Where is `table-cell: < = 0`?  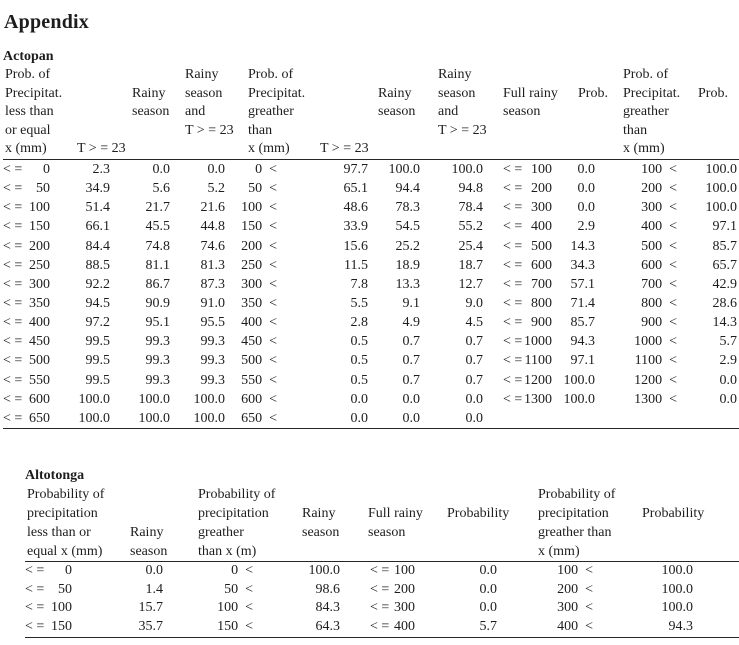
table-cell: < = 0 is located at coordinates (52, 571).